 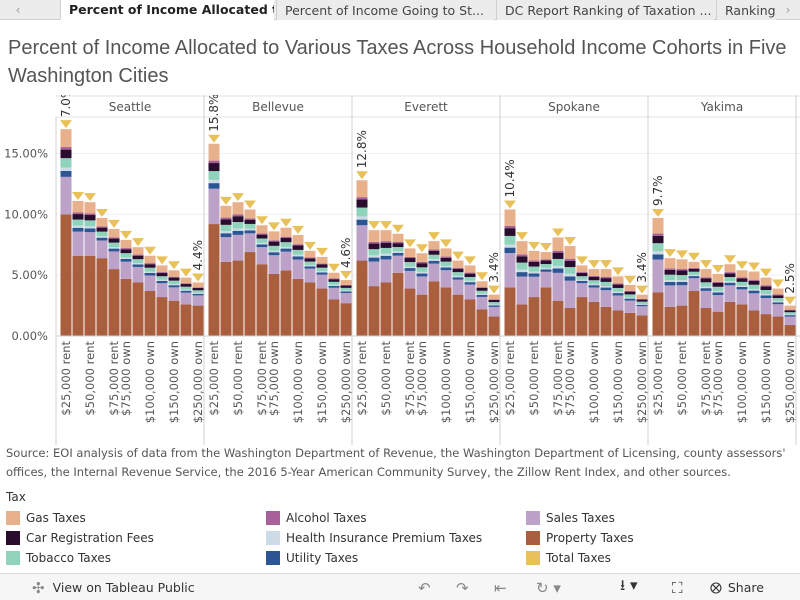 I want to click on x-tick-label: $150,000 own, so click(x=766, y=382).